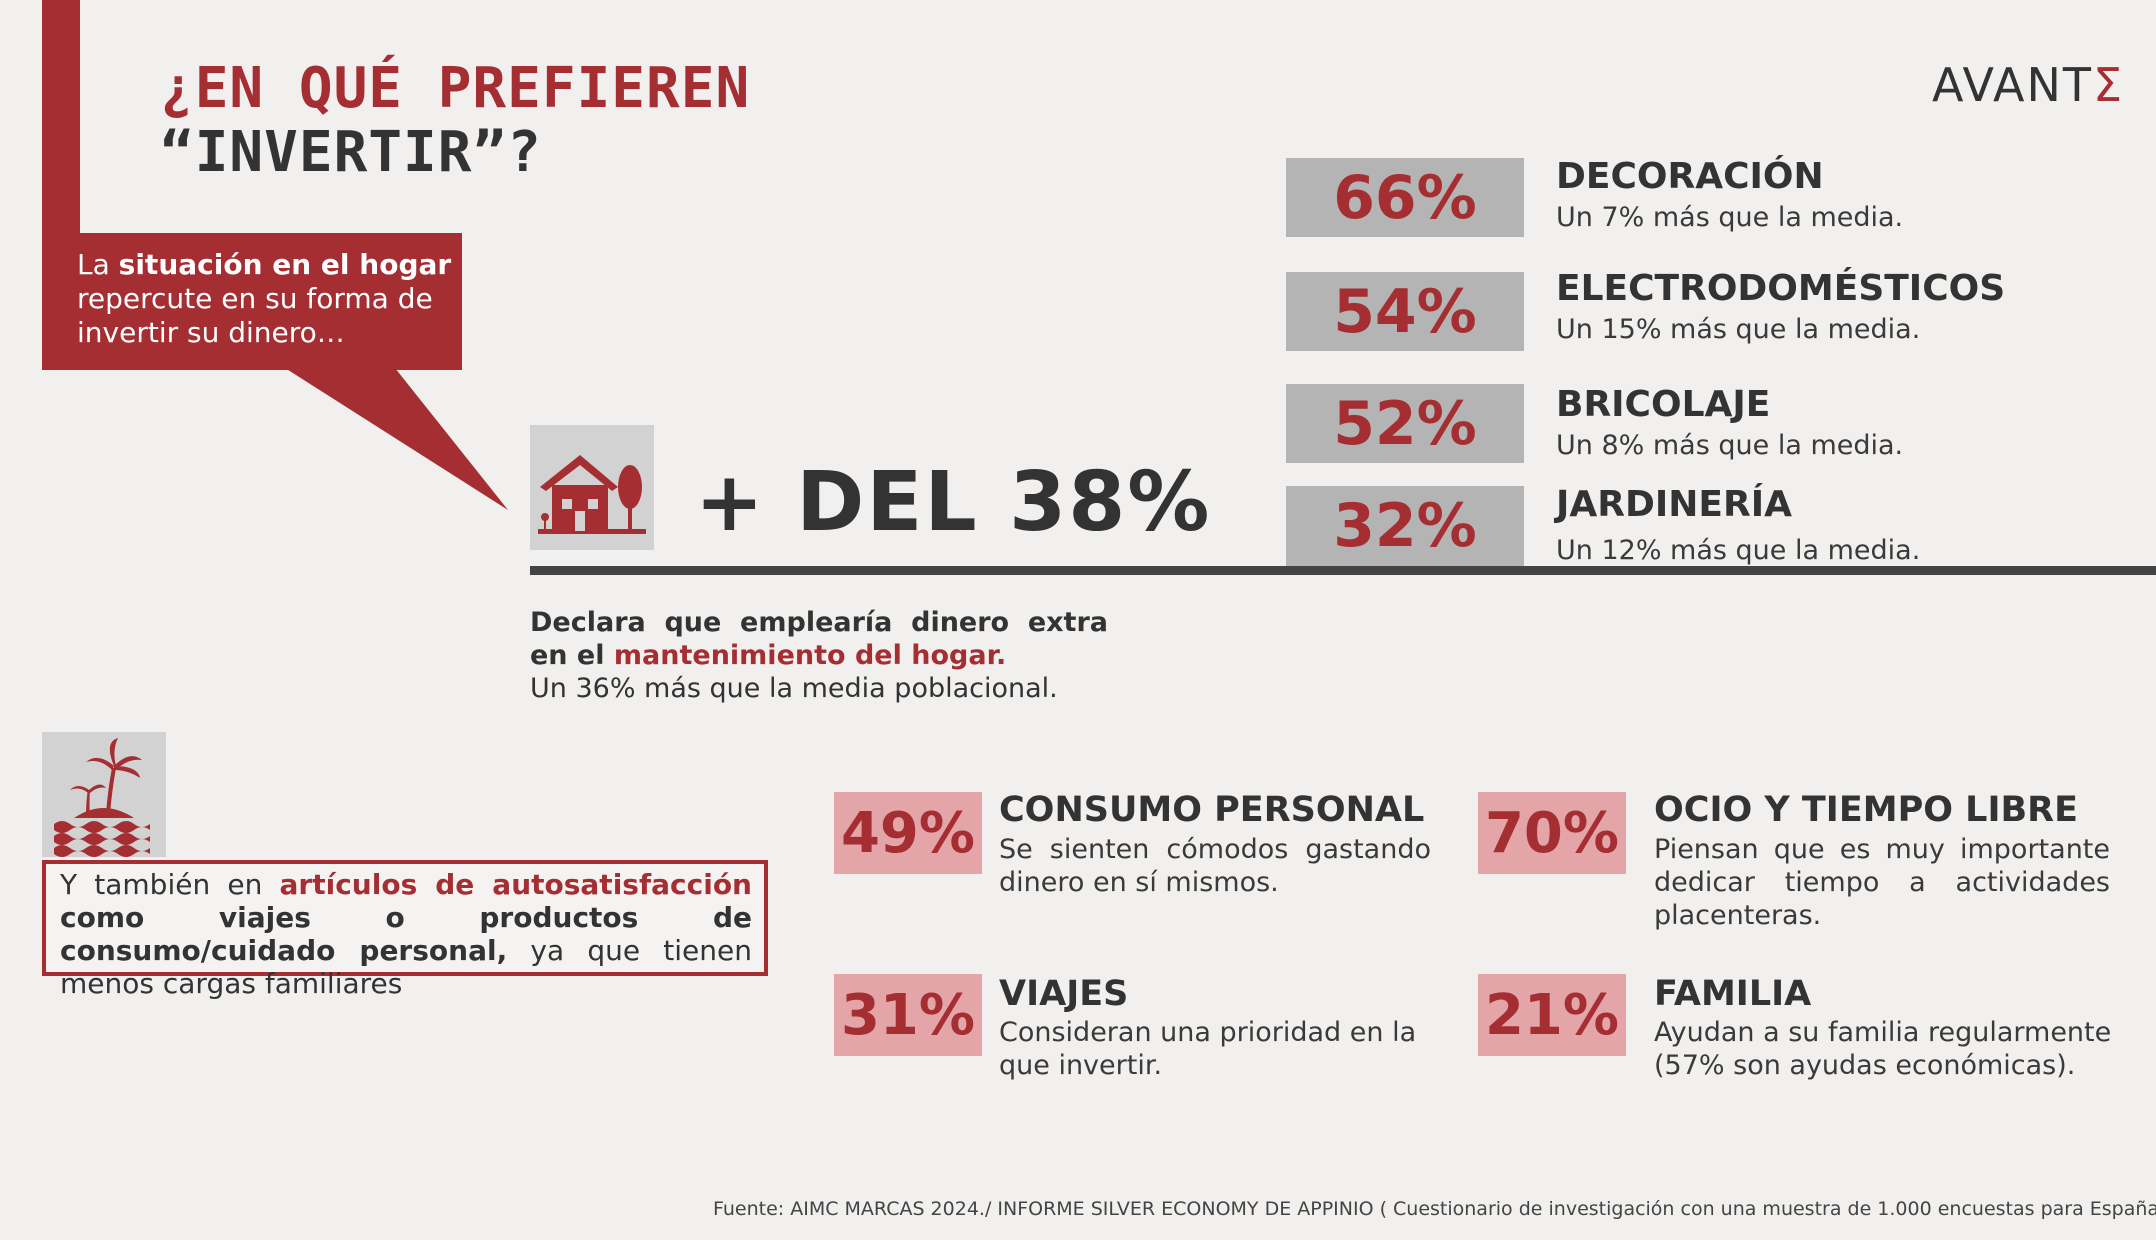  What do you see at coordinates (285, 264) in the screenshot?
I see `bubble-bold: situación en el hogar` at bounding box center [285, 264].